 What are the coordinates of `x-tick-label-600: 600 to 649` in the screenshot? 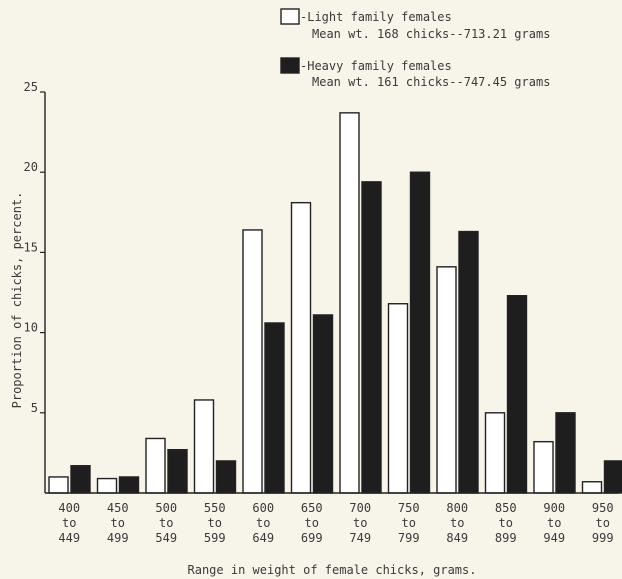 It's located at (263, 523).